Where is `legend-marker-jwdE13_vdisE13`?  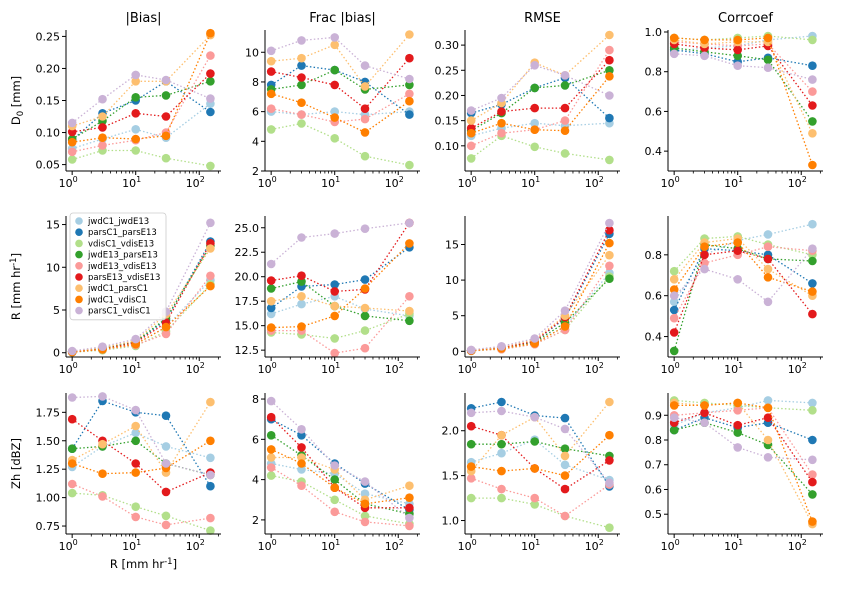 legend-marker-jwdE13_vdisE13 is located at coordinates (79, 266).